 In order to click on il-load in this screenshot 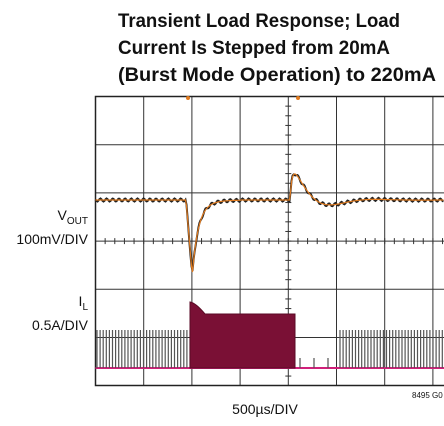, I will do `click(242, 335)`.